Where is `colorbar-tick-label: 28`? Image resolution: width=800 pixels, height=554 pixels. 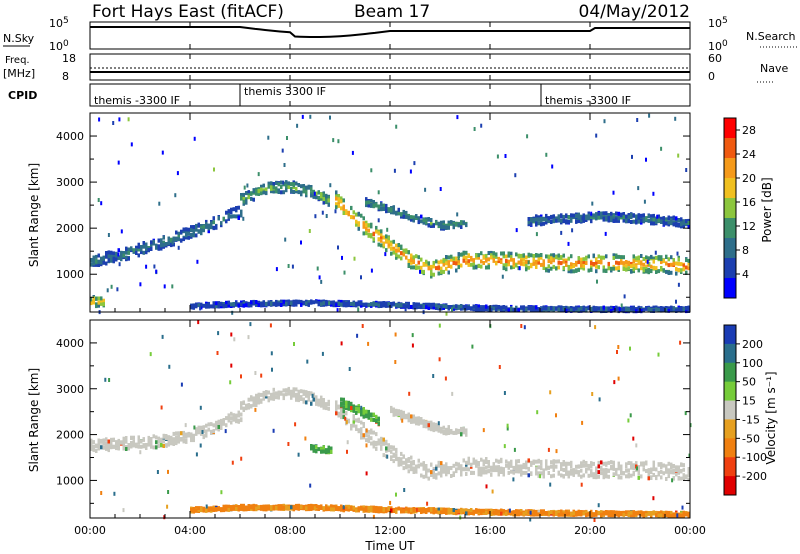 colorbar-tick-label: 28 is located at coordinates (749, 130).